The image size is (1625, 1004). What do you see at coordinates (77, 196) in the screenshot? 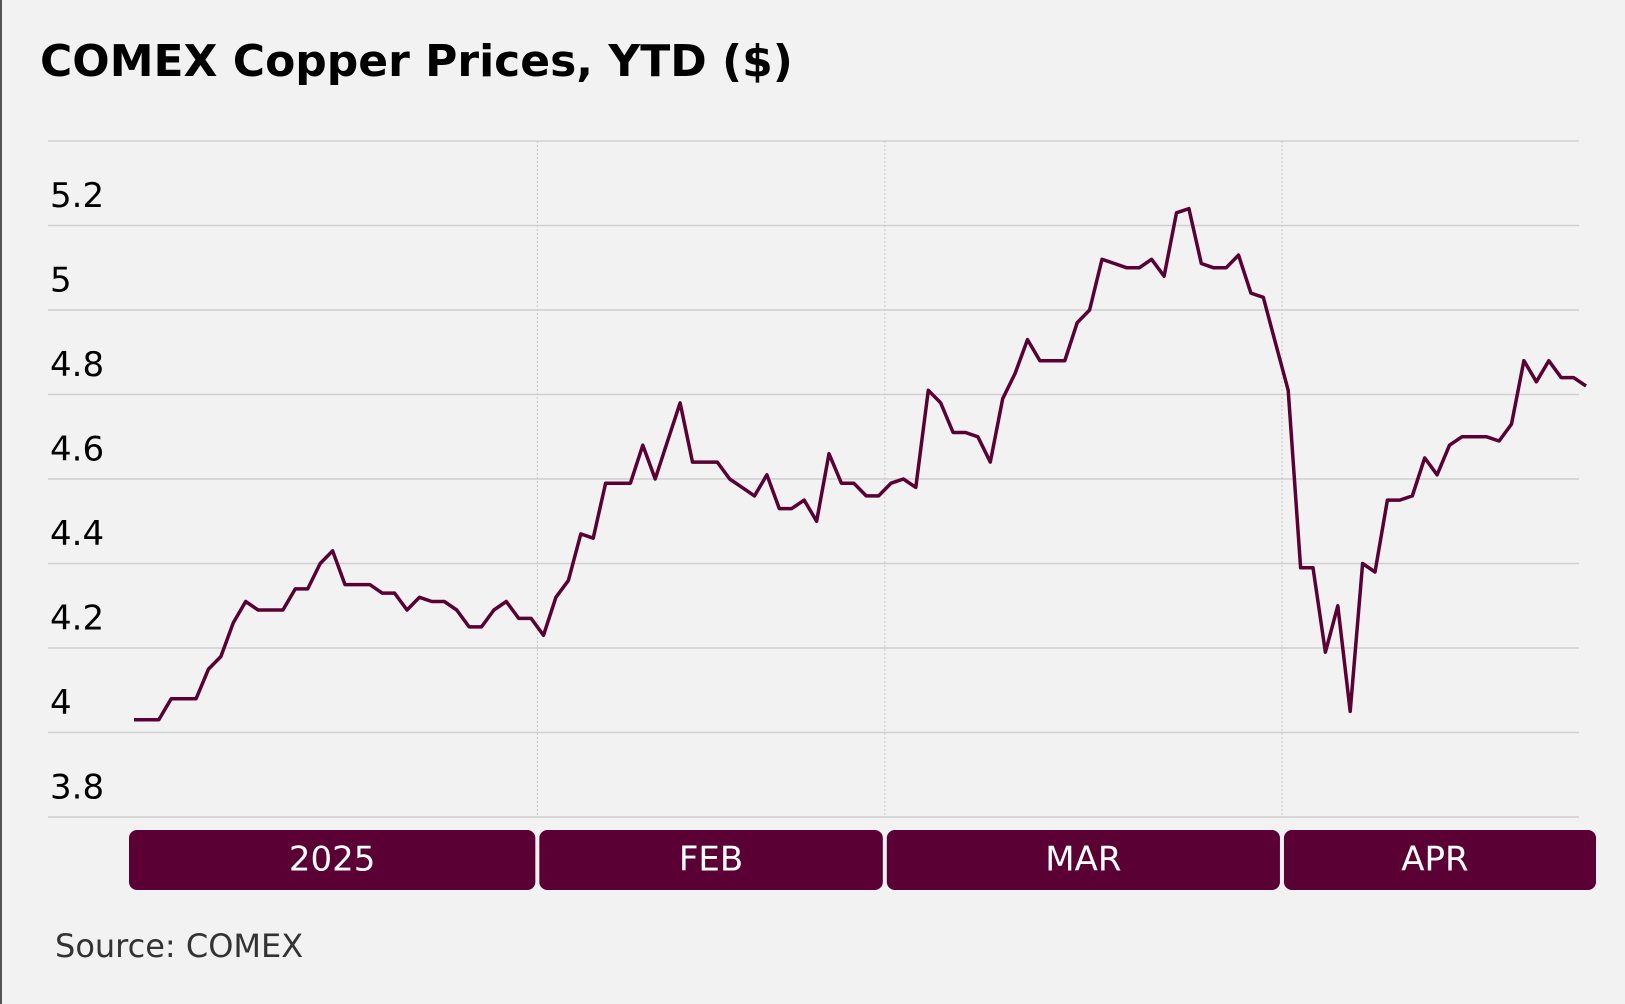
I see `y-tick-label: 5.2` at bounding box center [77, 196].